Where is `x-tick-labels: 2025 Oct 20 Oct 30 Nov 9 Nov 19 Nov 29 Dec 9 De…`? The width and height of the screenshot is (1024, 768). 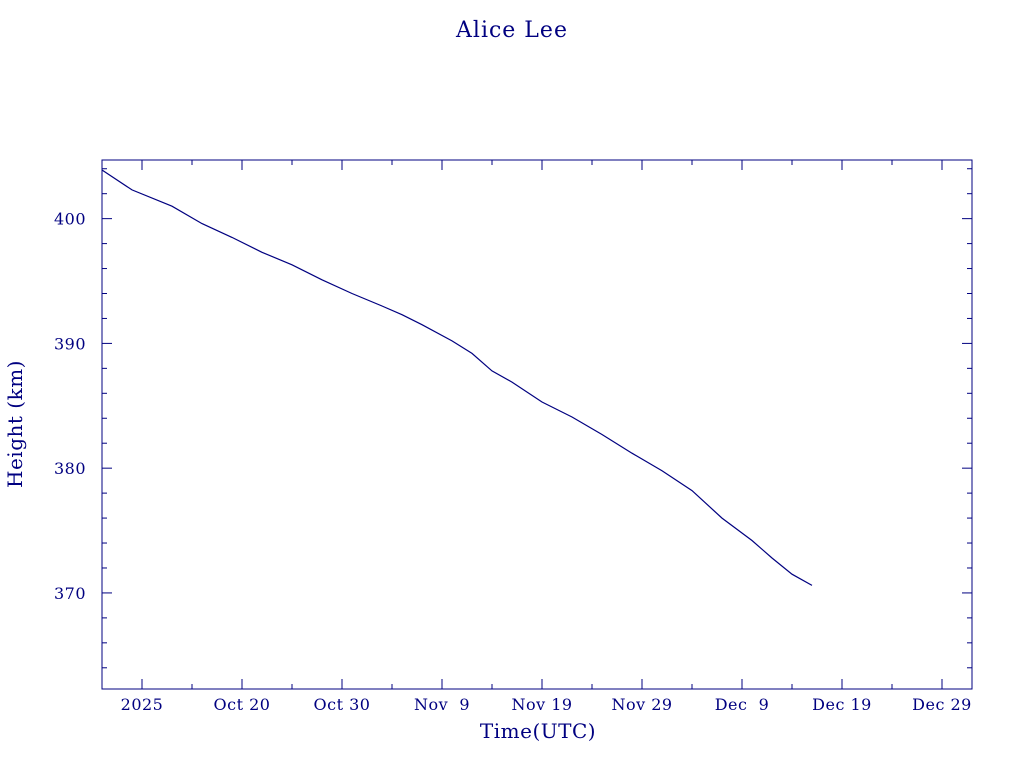 x-tick-labels: 2025 Oct 20 Oct 30 Nov 9 Nov 19 Nov 29 Dec 9 De… is located at coordinates (546, 704).